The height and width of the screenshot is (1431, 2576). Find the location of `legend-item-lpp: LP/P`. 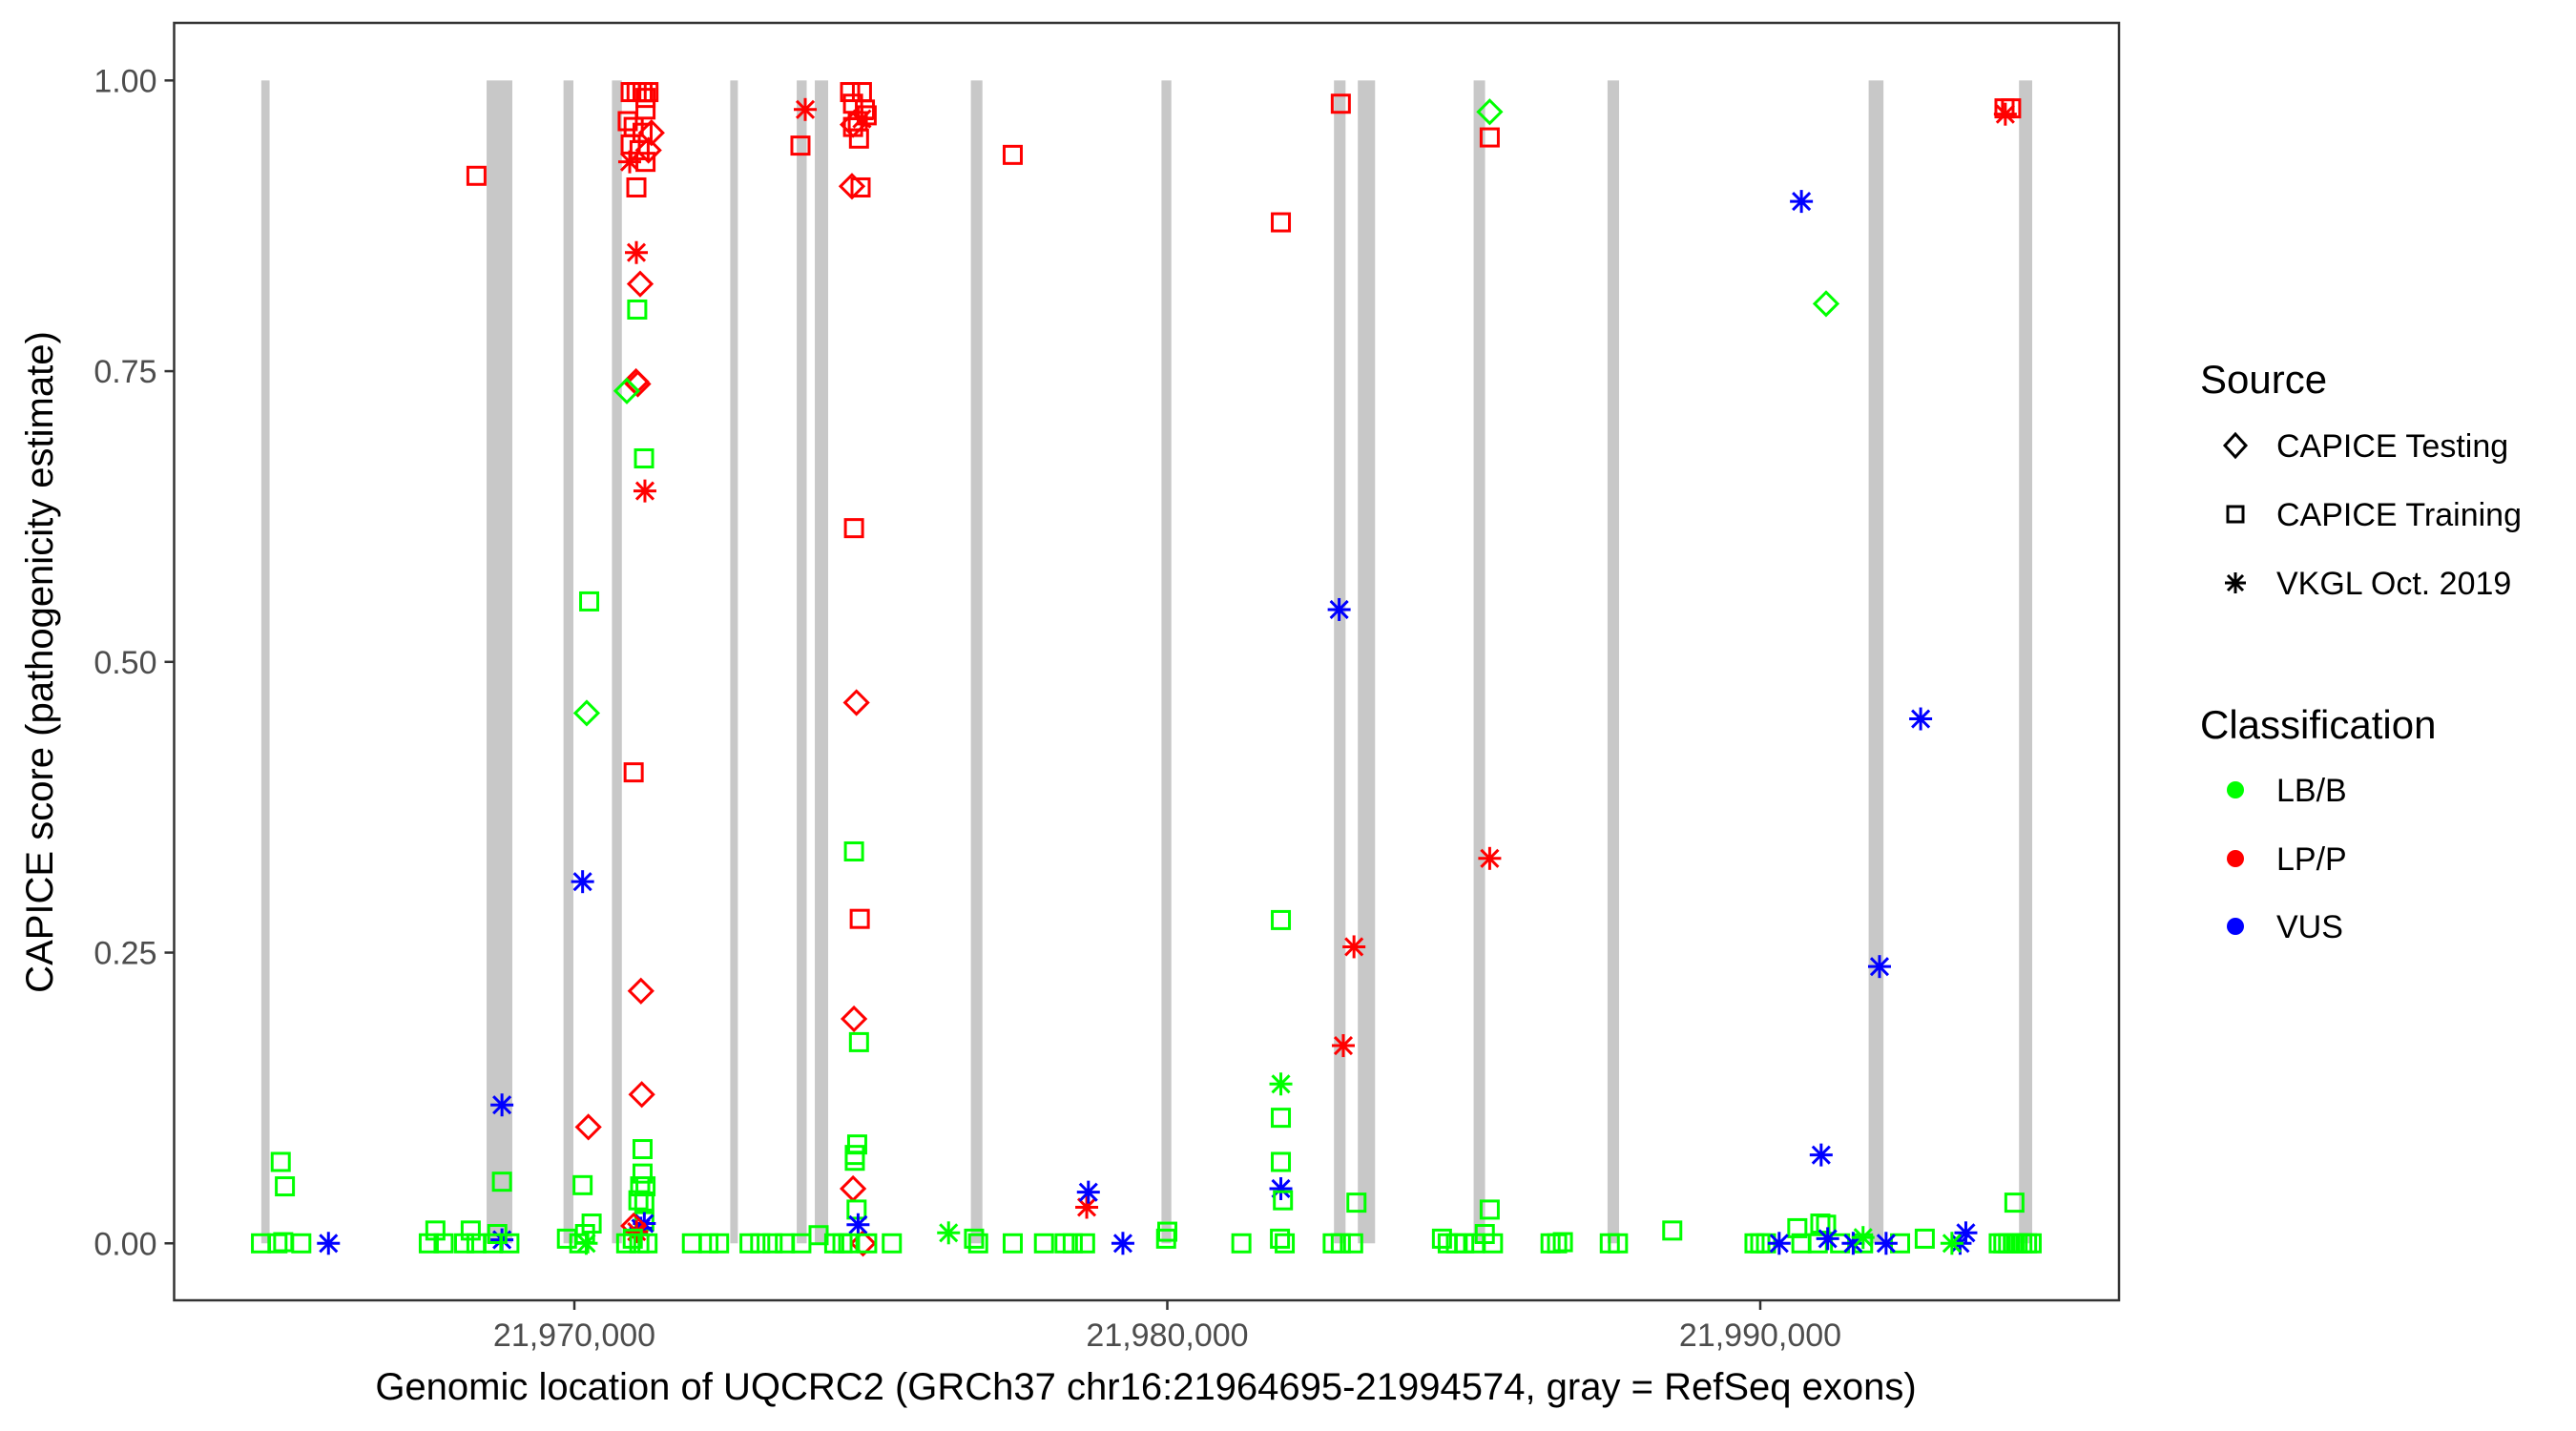

legend-item-lpp: LP/P is located at coordinates (2287, 859).